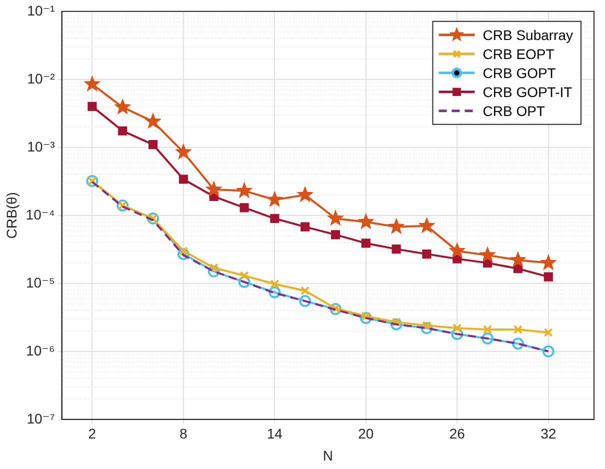 Image resolution: width=605 pixels, height=469 pixels. I want to click on legend-label: CRB GOPT-IT, so click(527, 92).